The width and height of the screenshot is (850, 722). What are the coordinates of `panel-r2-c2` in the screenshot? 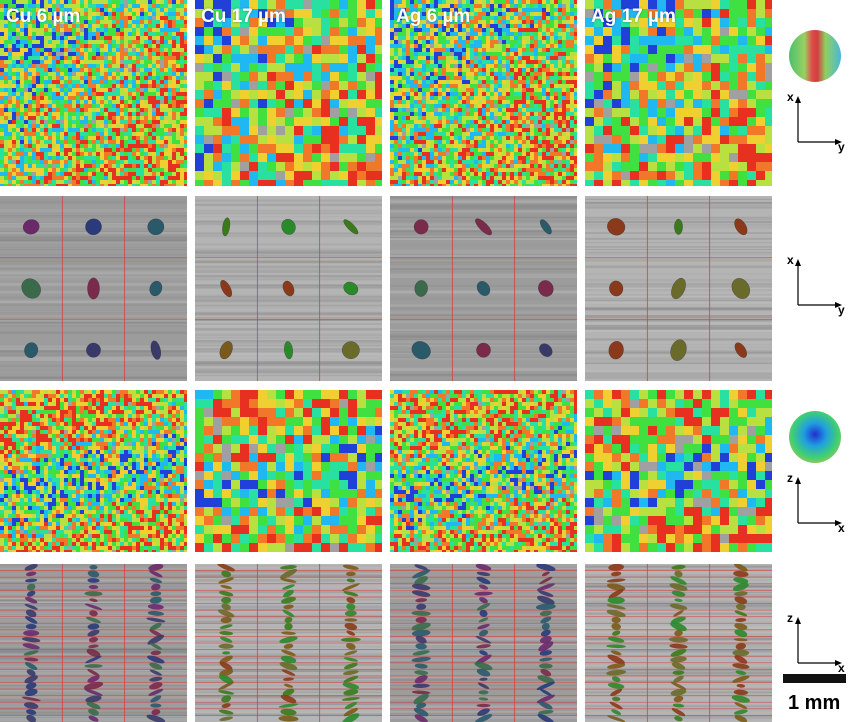 It's located at (288, 288).